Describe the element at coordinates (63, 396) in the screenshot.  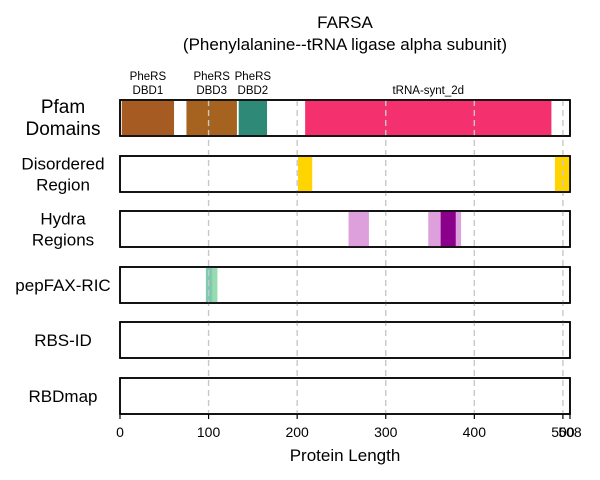
I see `row-label-rbdmap-0: RBDmap` at that location.